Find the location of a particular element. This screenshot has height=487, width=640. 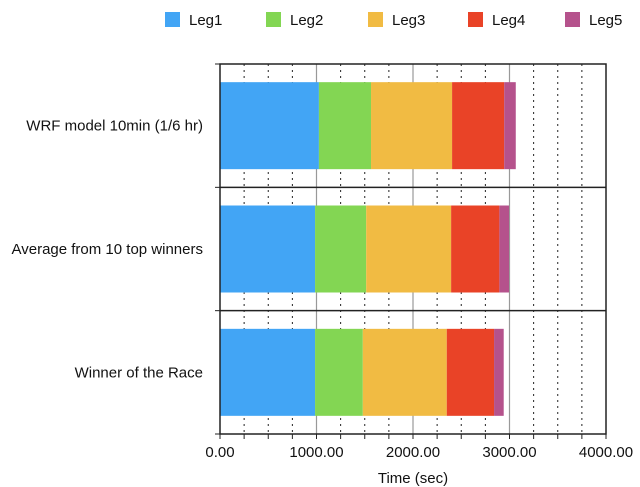

x-tick-label: 2000.00 is located at coordinates (413, 452).